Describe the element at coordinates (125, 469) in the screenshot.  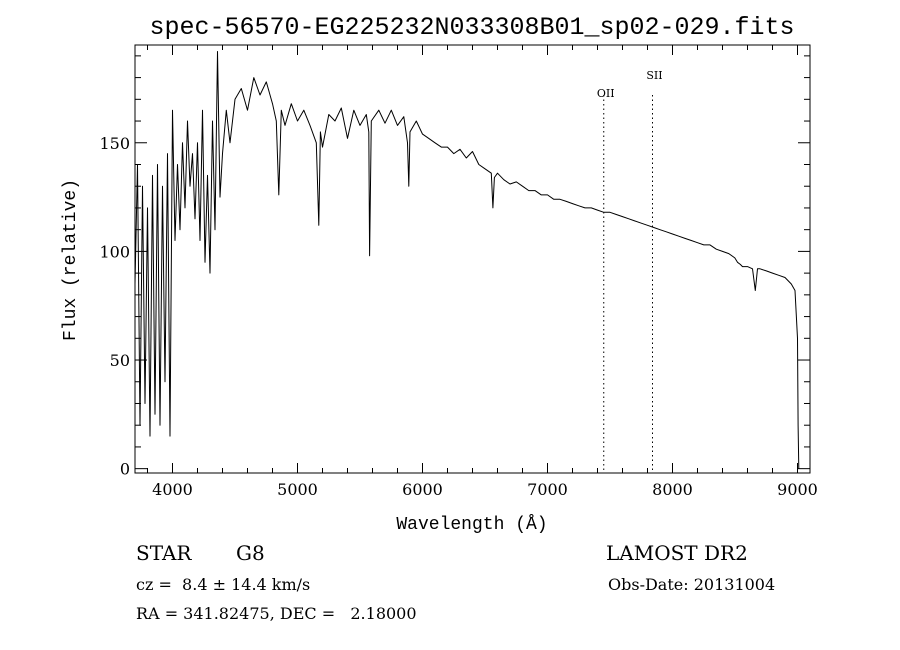
I see `y-tick-label: 0` at that location.